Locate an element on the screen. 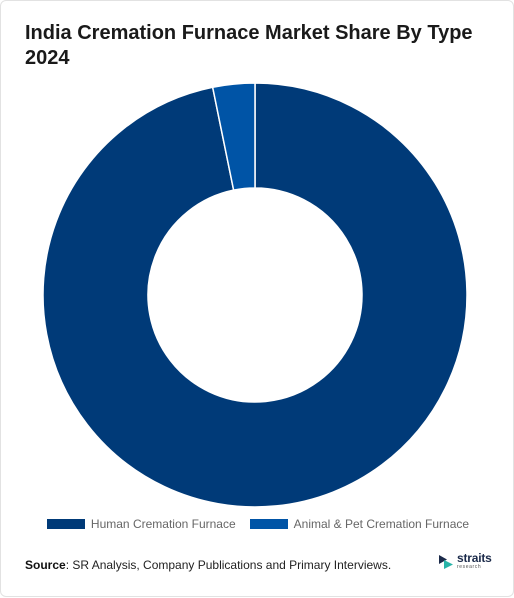  brand-tagline: research is located at coordinates (469, 567).